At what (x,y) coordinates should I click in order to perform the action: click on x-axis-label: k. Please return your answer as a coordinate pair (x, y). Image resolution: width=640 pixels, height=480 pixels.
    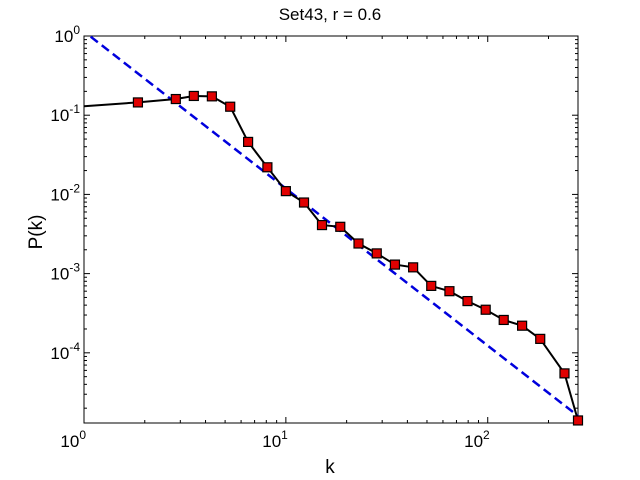
    Looking at the image, I should click on (330, 467).